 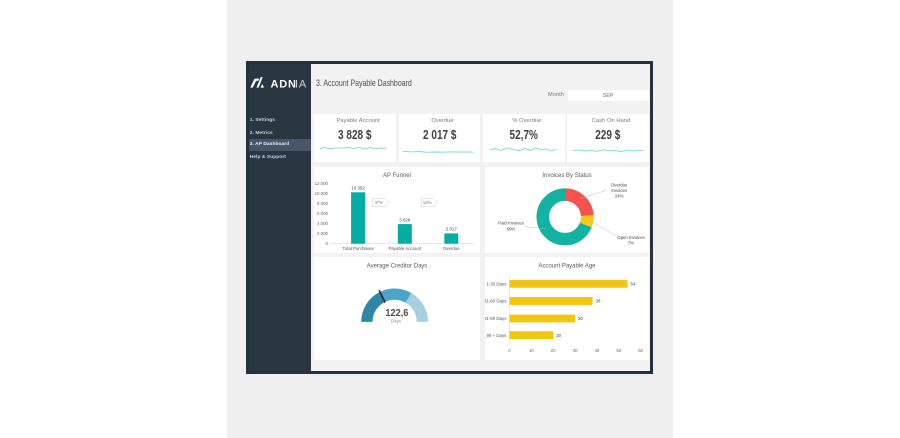 What do you see at coordinates (301, 84) in the screenshot?
I see `svg-text: IA` at bounding box center [301, 84].